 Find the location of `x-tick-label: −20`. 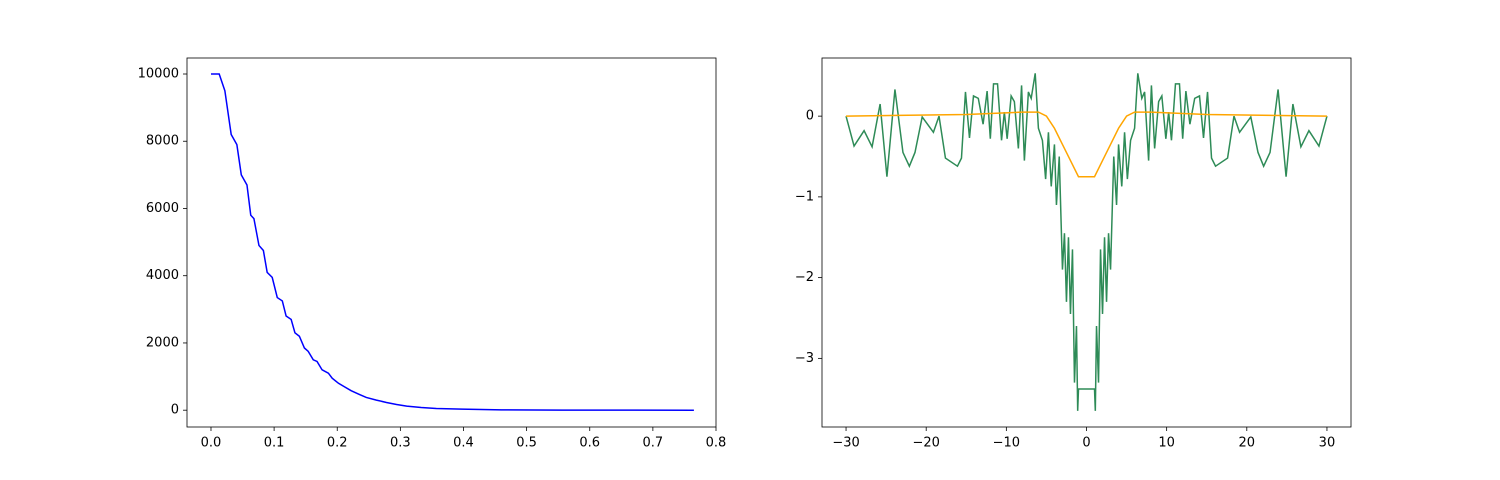

x-tick-label: −20 is located at coordinates (925, 443).